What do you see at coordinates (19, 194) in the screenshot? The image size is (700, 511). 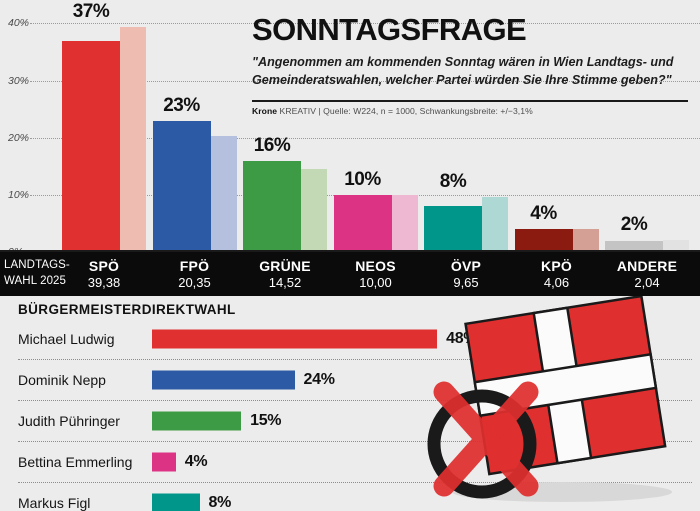 I see `y-axis-tick: 10%` at bounding box center [19, 194].